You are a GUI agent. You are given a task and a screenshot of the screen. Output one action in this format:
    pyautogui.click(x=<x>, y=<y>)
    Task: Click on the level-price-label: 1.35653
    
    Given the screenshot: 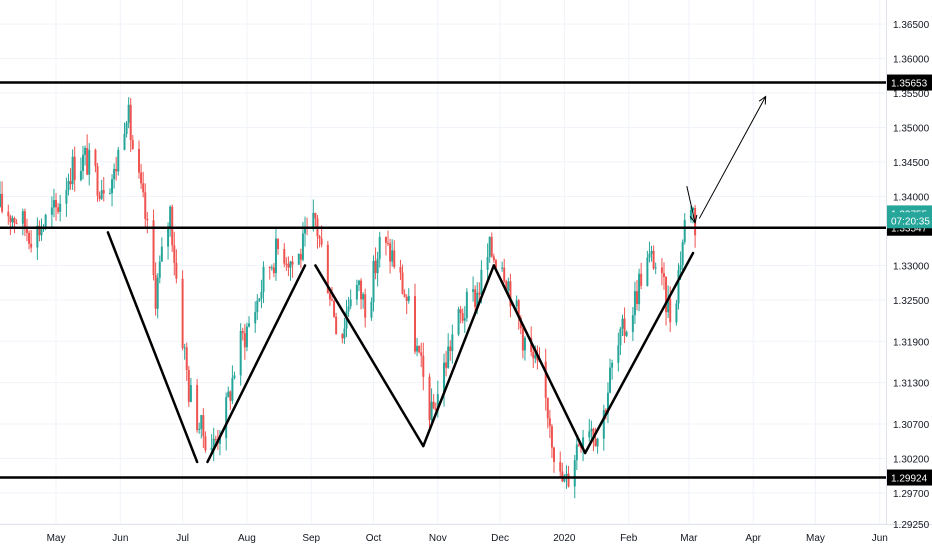 What is the action you would take?
    pyautogui.click(x=909, y=84)
    